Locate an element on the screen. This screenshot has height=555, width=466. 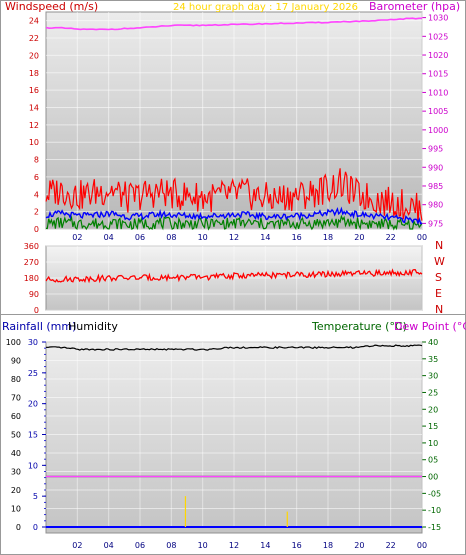
lower-hour-tick-label: 04 is located at coordinates (109, 545).